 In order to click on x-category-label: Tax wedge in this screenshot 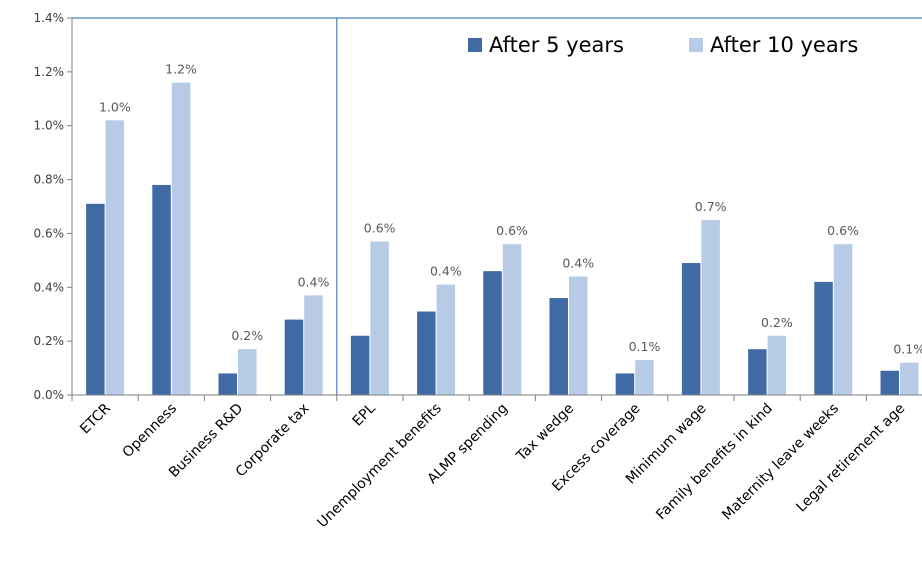, I will do `click(545, 433)`.